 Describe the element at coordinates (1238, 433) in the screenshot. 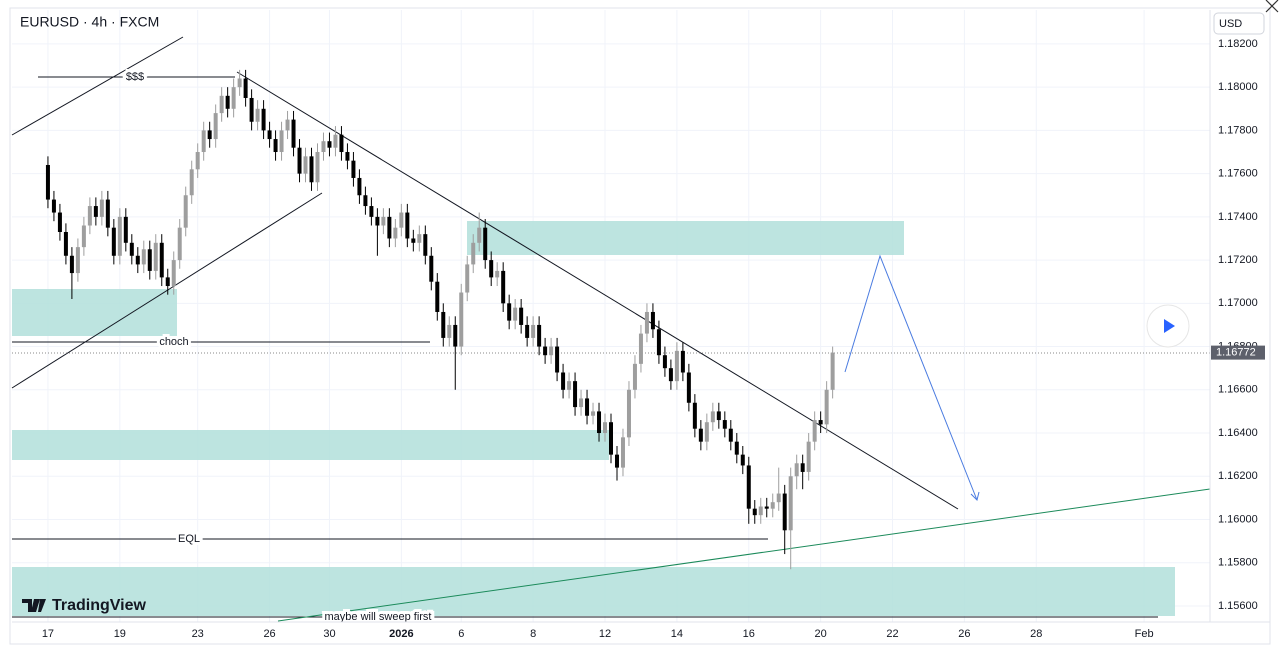

I see `y-tick-label: 1.16400` at that location.